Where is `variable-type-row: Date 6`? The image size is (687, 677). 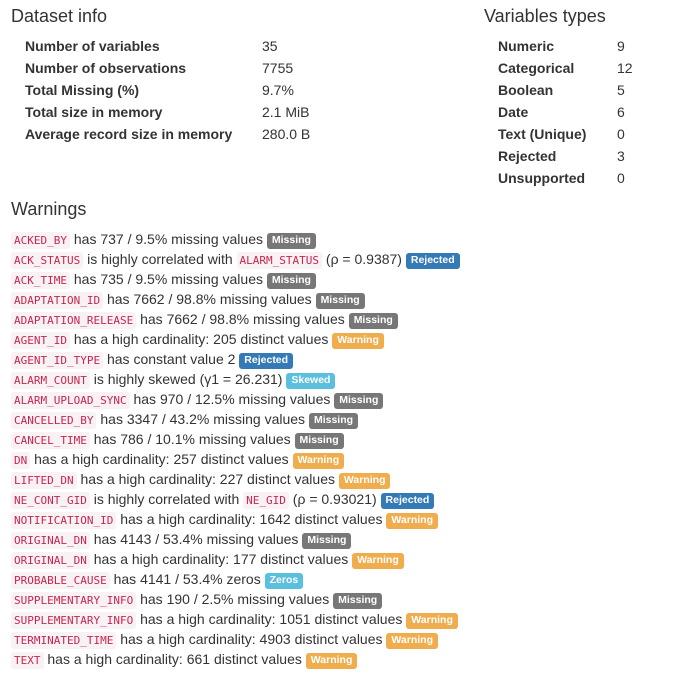
variable-type-row: Date 6 is located at coordinates (565, 112).